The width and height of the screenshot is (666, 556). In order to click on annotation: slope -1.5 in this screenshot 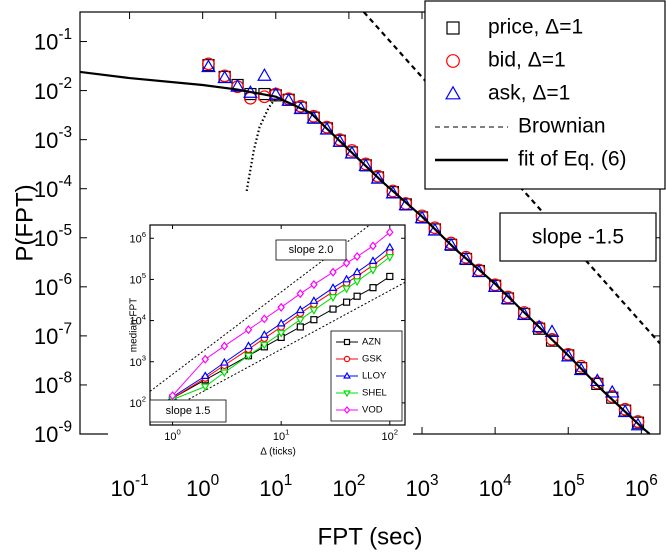, I will do `click(578, 237)`.